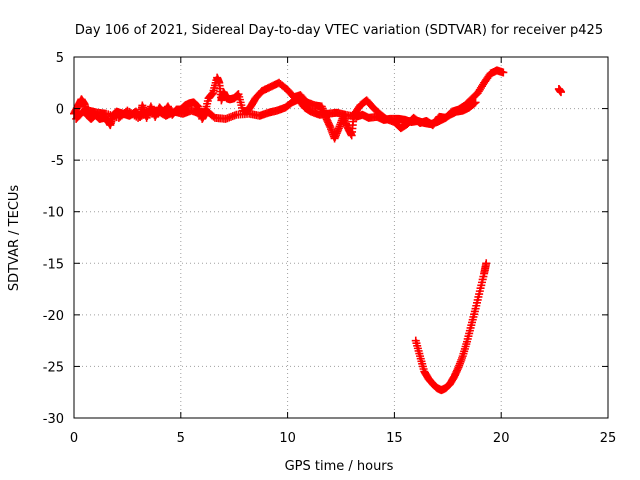 This screenshot has height=480, width=640. I want to click on x-axis-label: GPS time / hours, so click(339, 466).